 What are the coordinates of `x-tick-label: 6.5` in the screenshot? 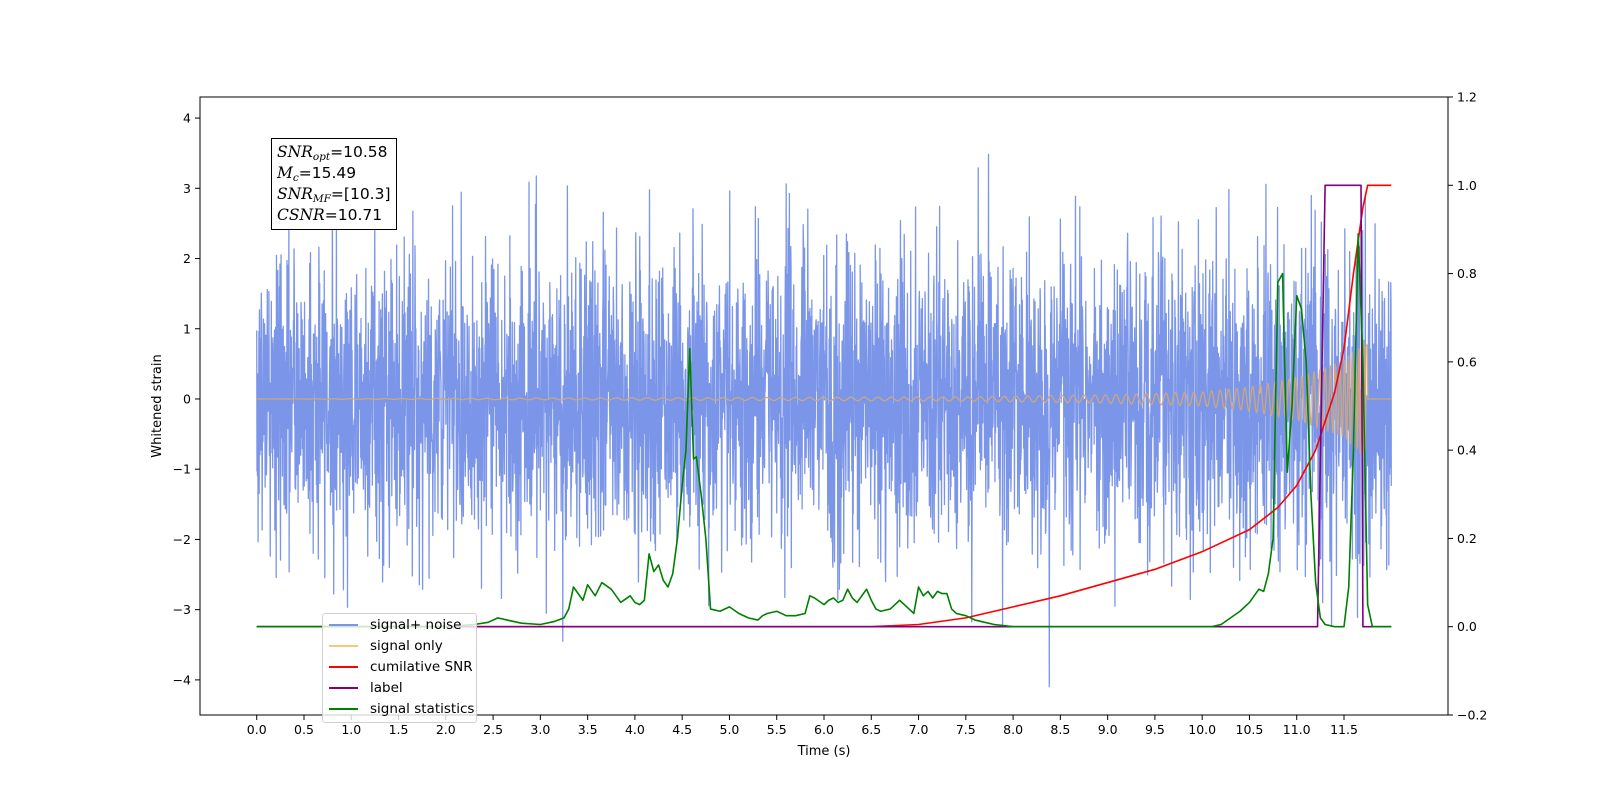 It's located at (871, 729).